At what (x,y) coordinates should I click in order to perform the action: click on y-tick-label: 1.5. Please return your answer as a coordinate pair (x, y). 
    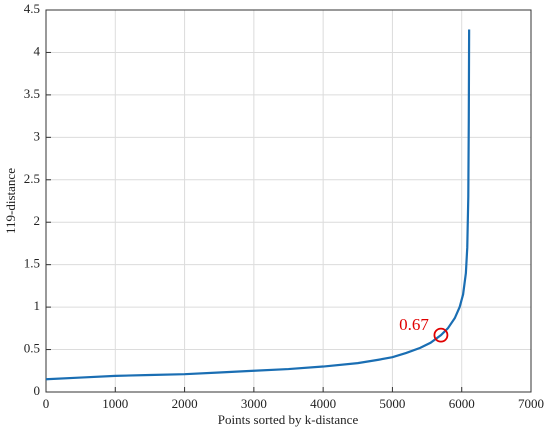
    Looking at the image, I should click on (32, 263).